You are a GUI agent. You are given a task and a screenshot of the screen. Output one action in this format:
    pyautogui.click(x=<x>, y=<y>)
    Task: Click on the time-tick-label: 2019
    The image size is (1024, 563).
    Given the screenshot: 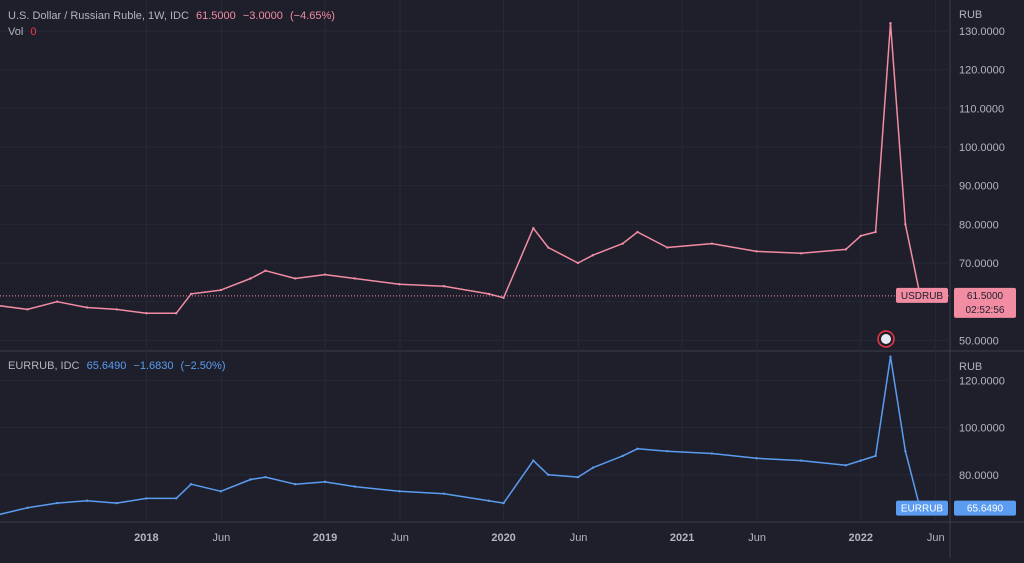 What is the action you would take?
    pyautogui.click(x=325, y=538)
    